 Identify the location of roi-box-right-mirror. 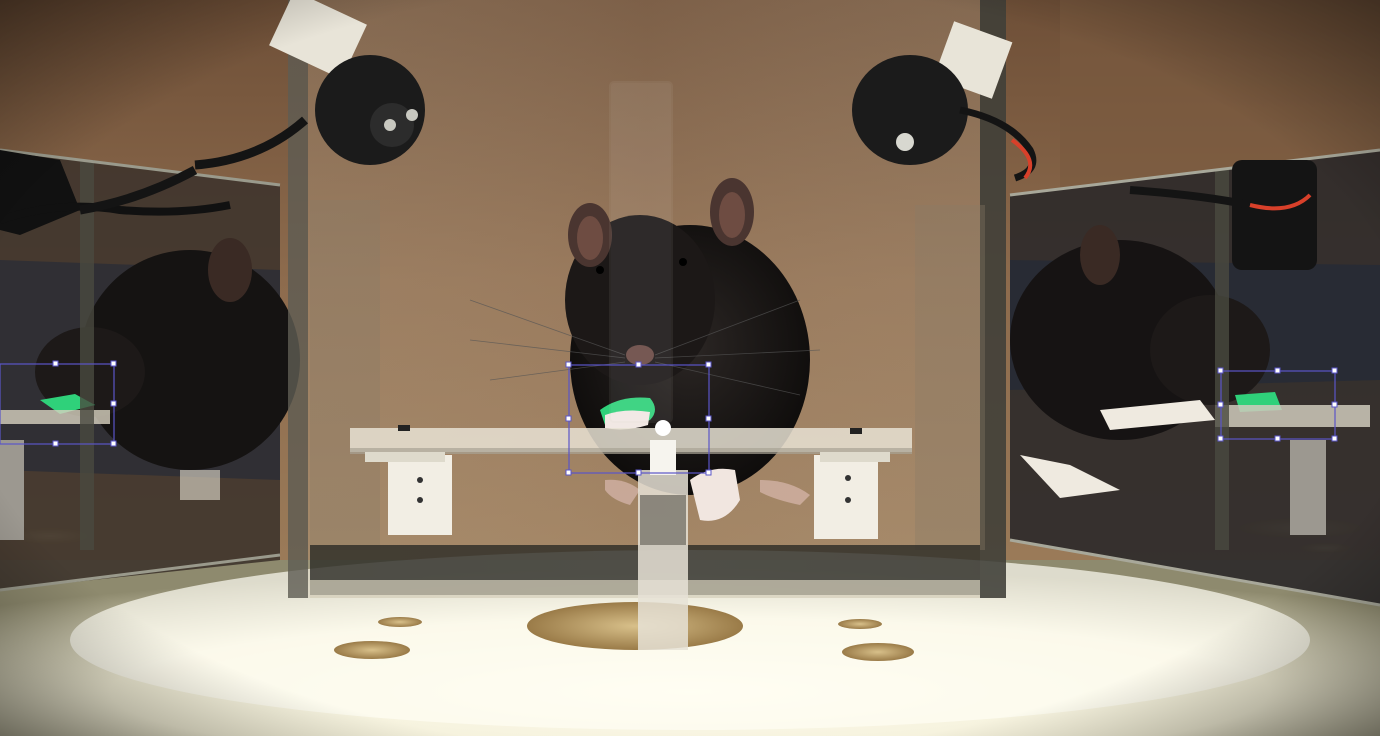
(1277, 404).